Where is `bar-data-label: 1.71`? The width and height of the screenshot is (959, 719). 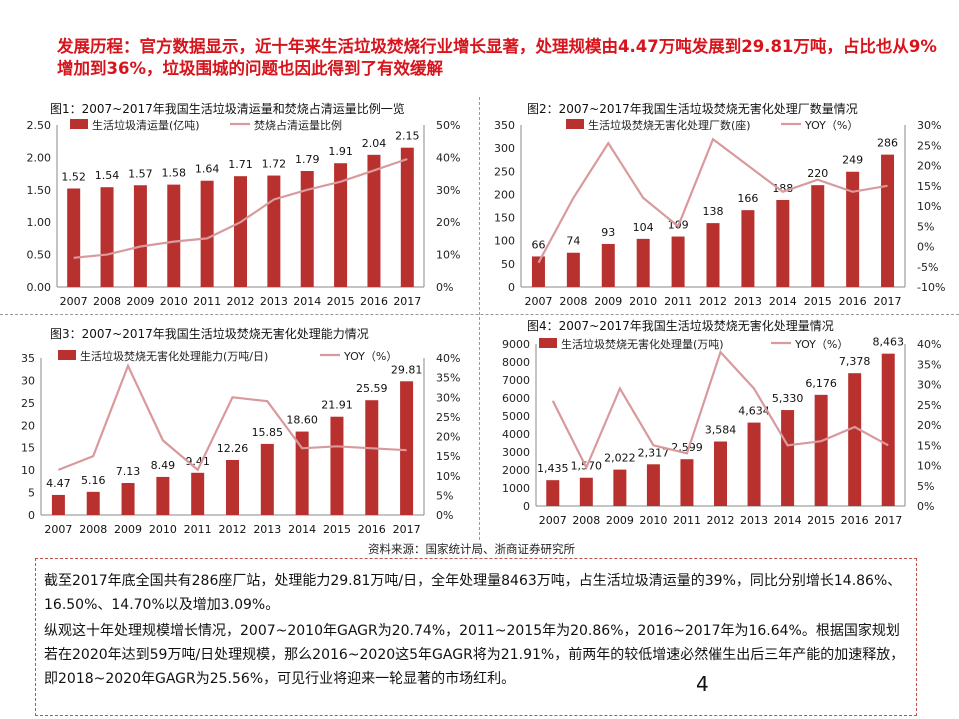 bar-data-label: 1.71 is located at coordinates (240, 164).